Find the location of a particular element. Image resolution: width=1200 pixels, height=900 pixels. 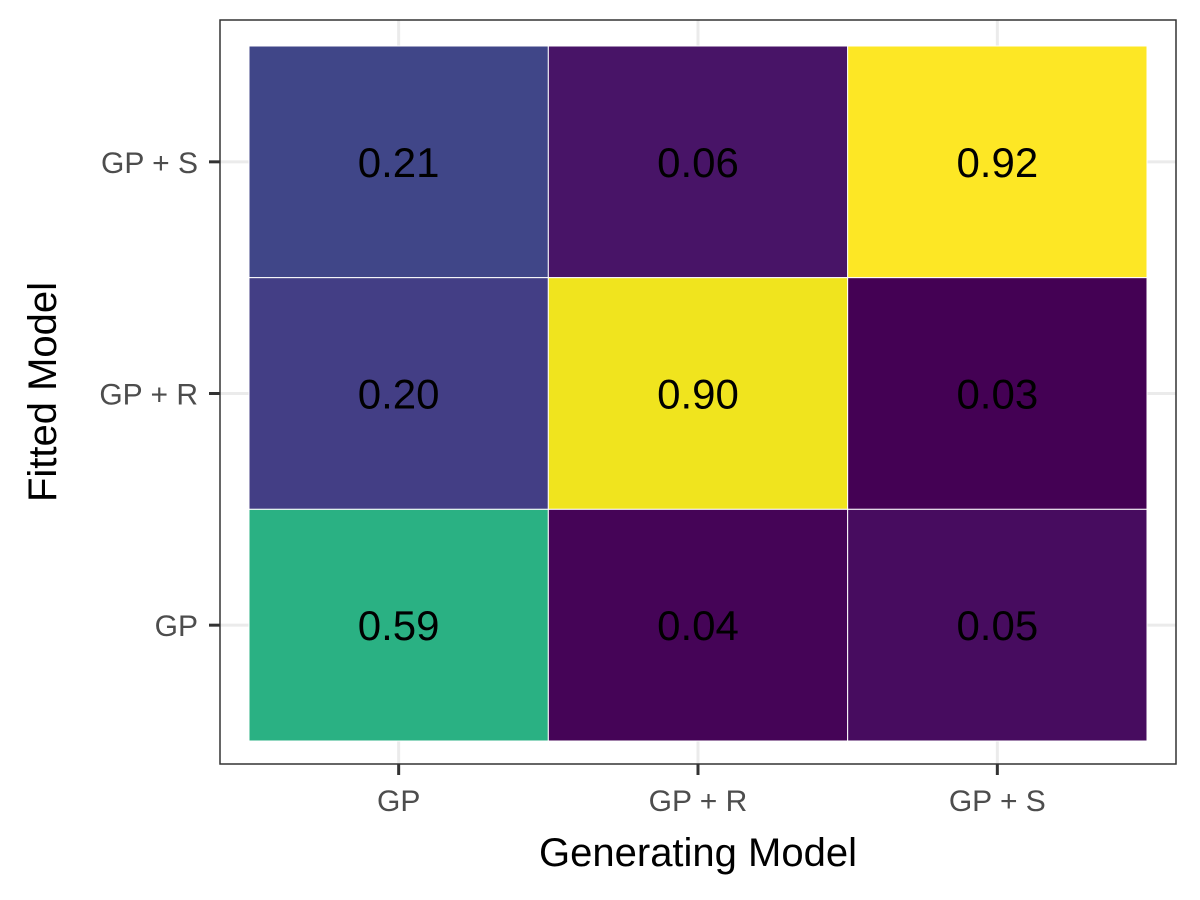

cell-value-label: 0.03 is located at coordinates (997, 394).